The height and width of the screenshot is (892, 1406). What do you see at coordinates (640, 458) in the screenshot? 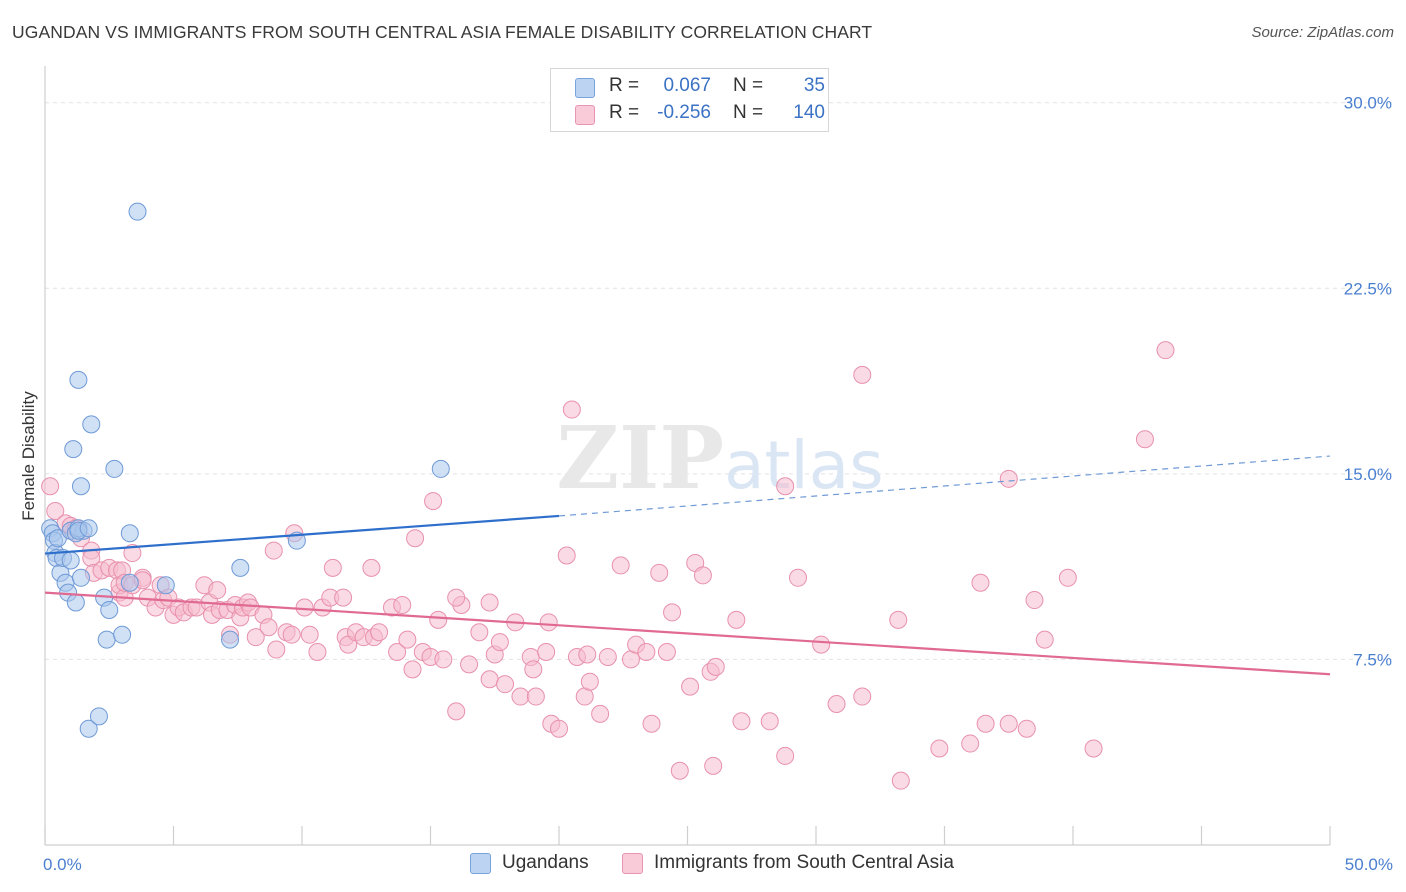
I see `watermark-zip: ZIP` at bounding box center [640, 458].